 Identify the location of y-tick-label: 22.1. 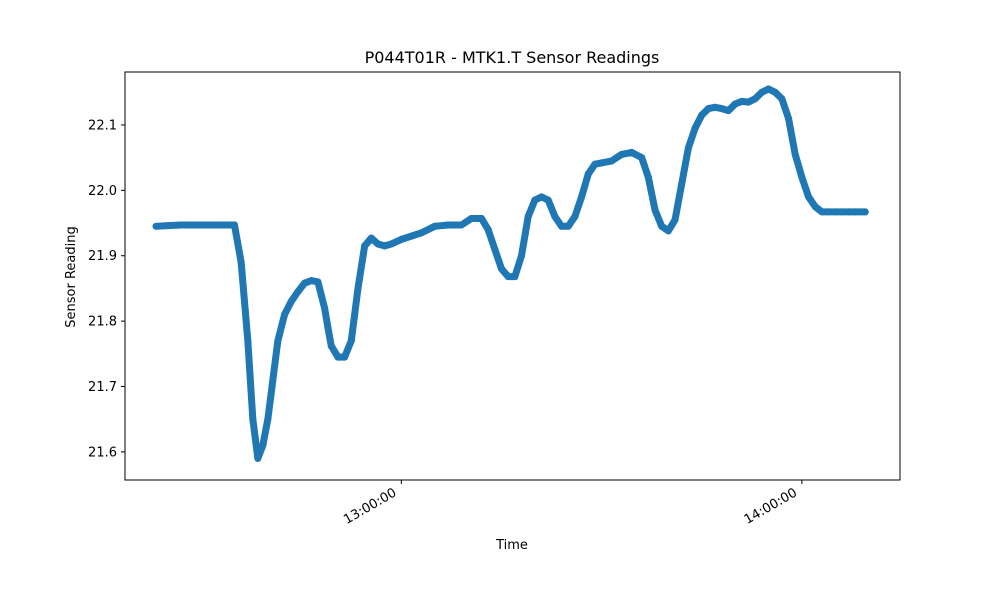
(102, 125).